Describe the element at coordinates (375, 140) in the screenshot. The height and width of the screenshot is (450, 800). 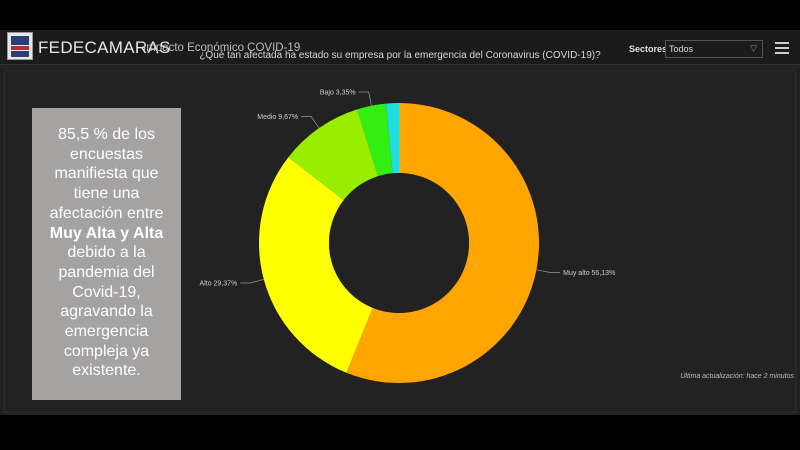
I see `donut-slice-bajo` at that location.